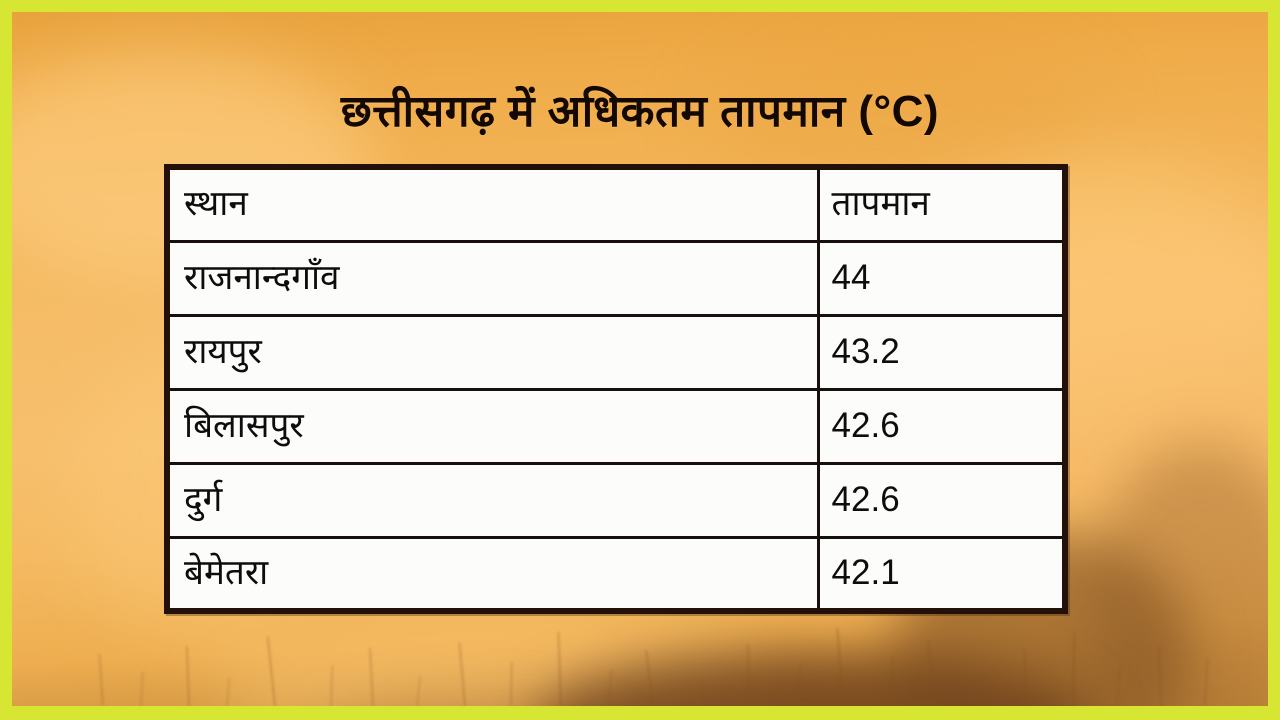 This screenshot has height=720, width=1280. I want to click on cell-temperature: 43.2, so click(941, 352).